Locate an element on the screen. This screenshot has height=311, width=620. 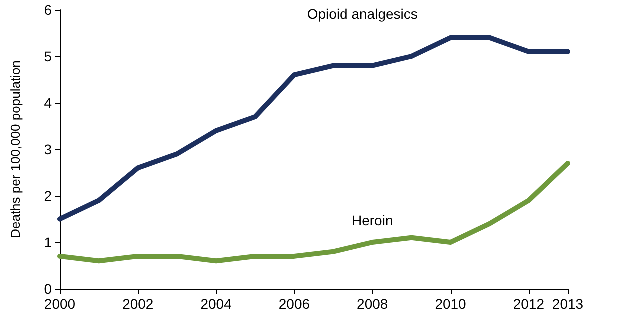
x-tick-label: 2013 is located at coordinates (568, 303).